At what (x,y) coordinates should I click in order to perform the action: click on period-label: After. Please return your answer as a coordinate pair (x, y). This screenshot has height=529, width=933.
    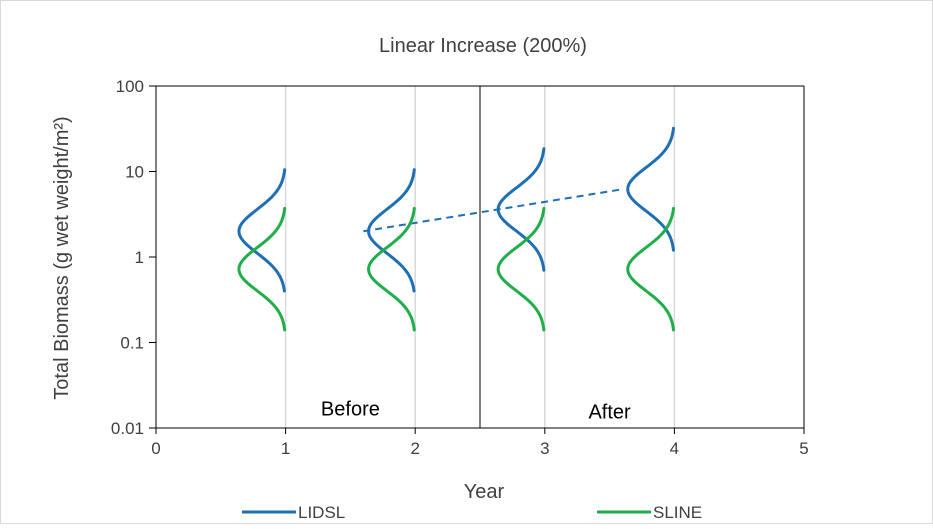
    Looking at the image, I should click on (609, 412).